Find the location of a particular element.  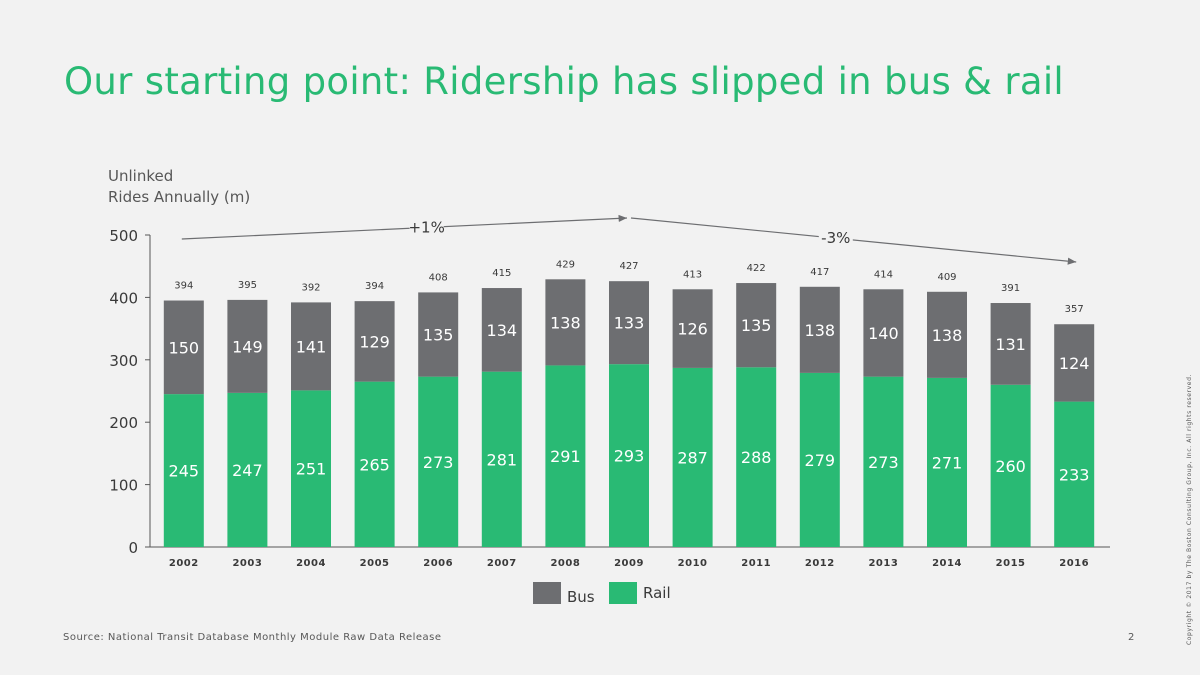

rail-value-label: 265 is located at coordinates (374, 464).